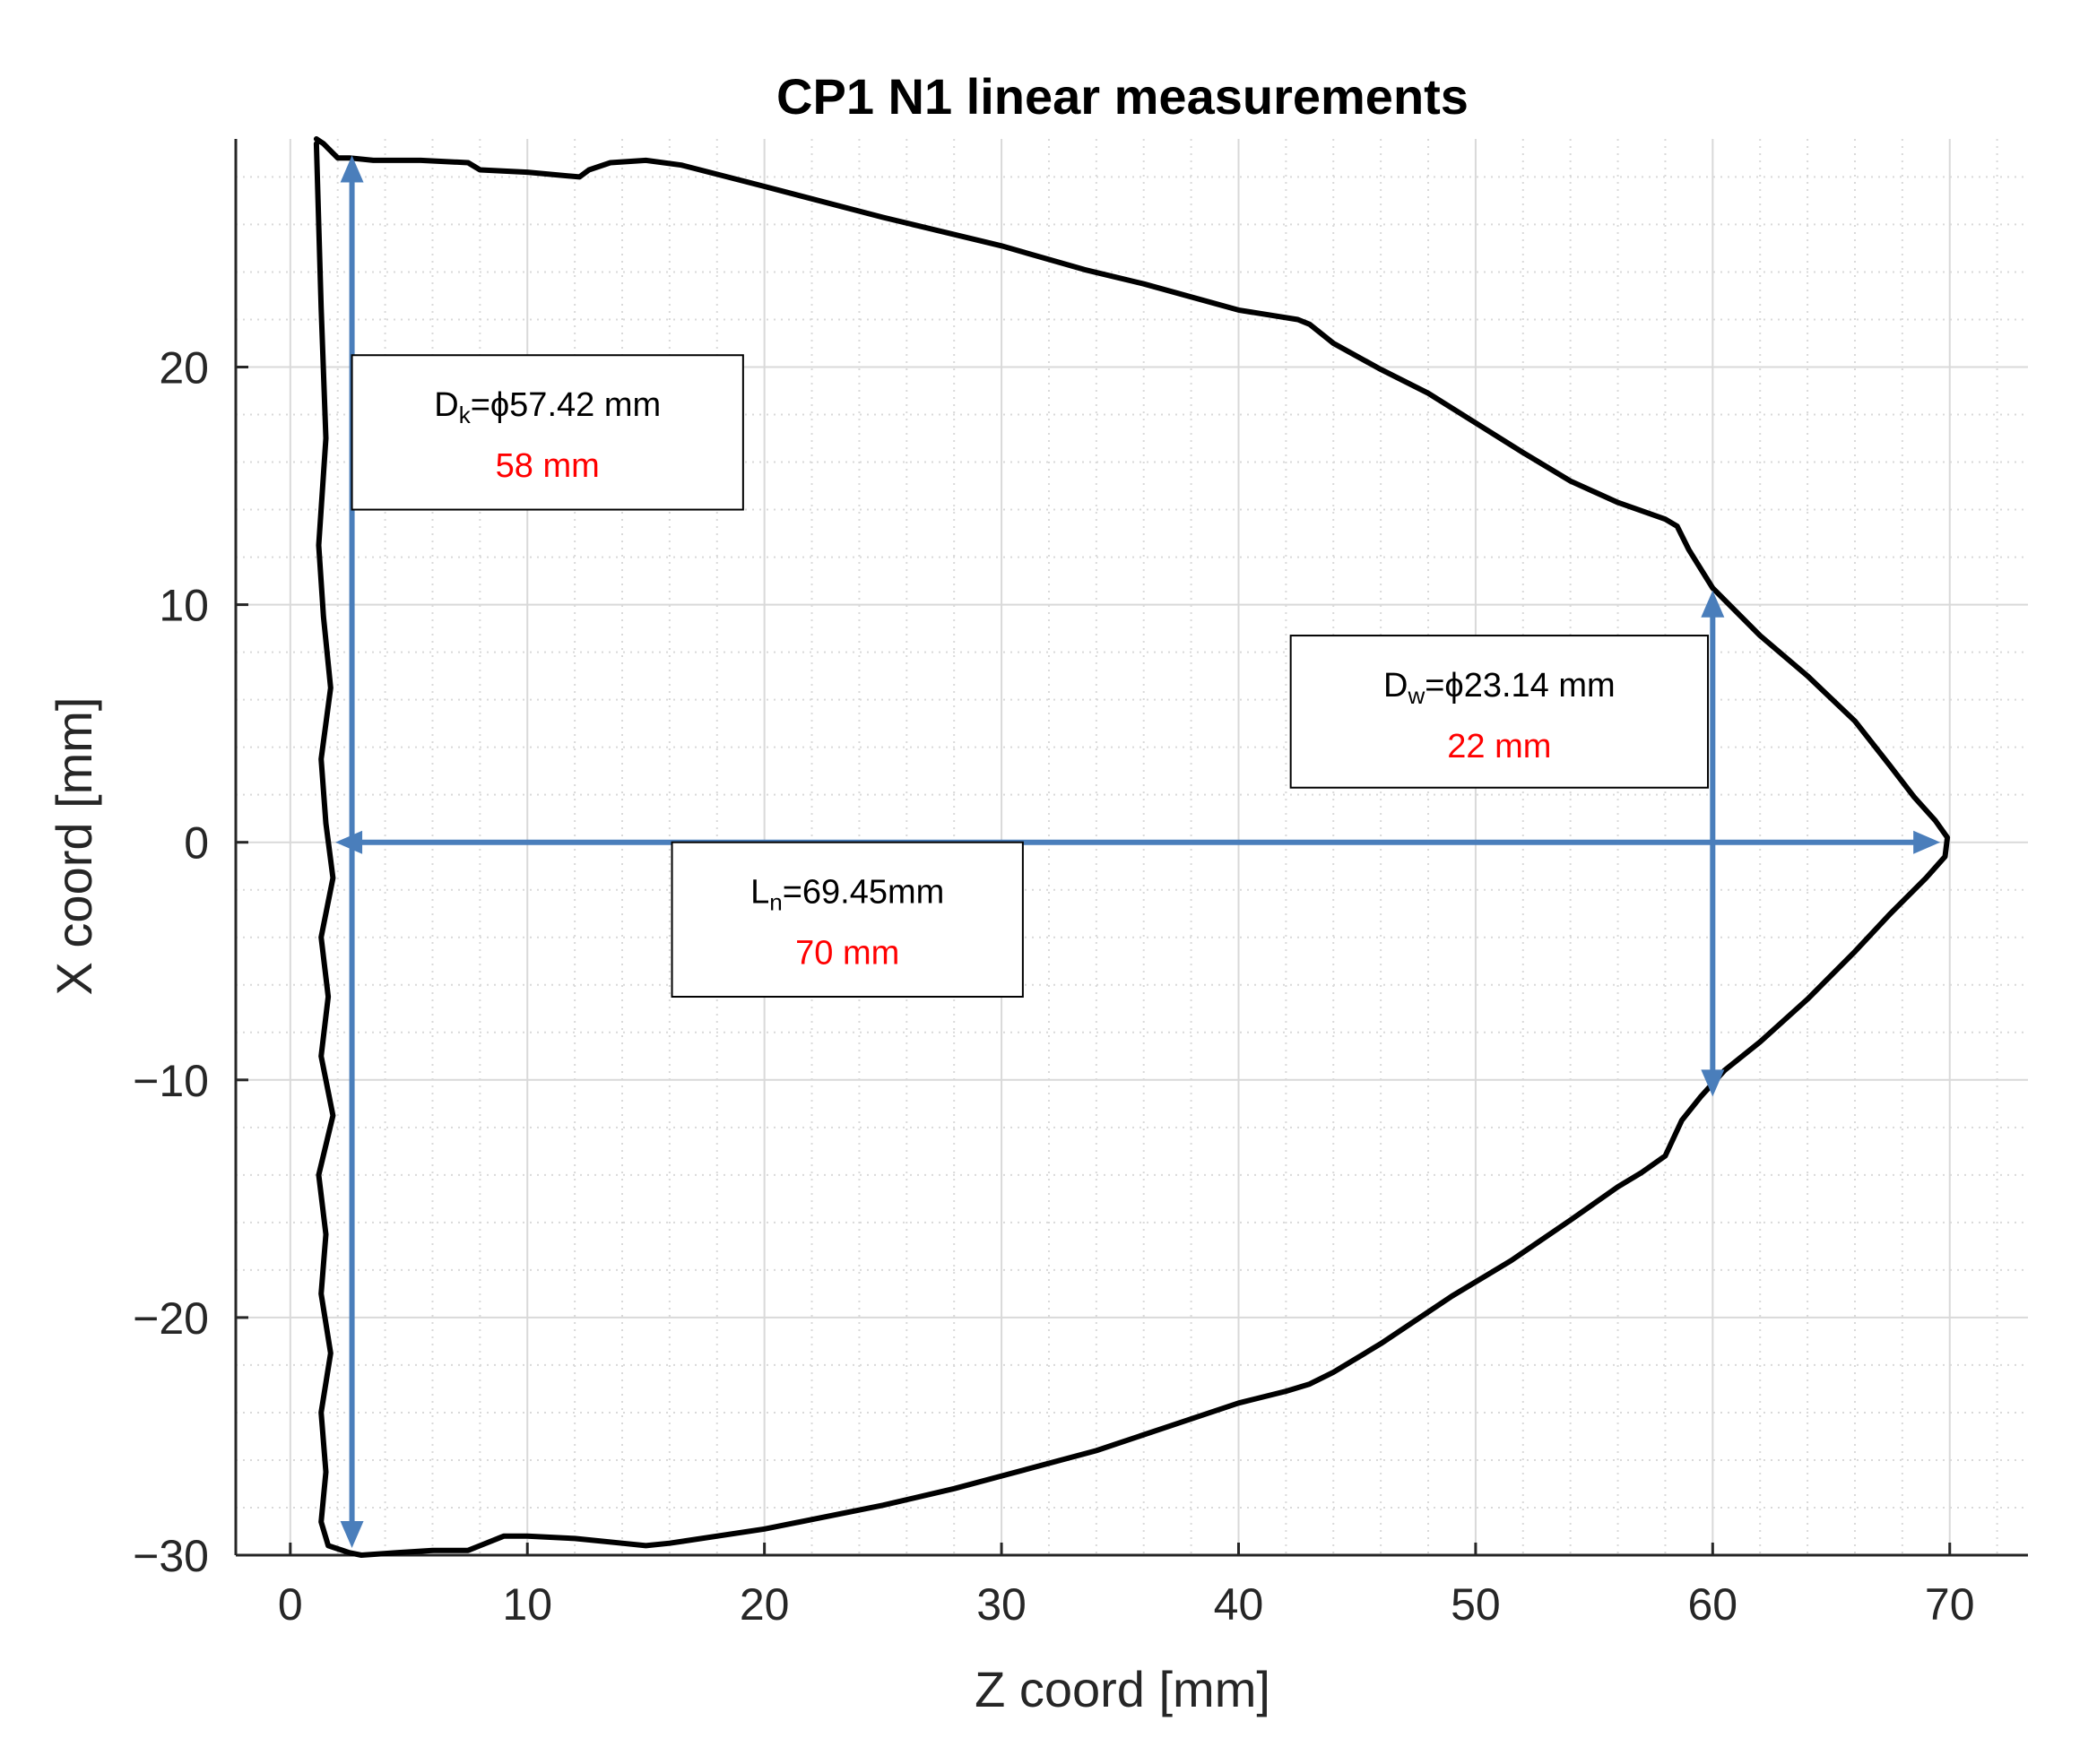 This screenshot has width=2097, height=1764. Describe the element at coordinates (171, 1081) in the screenshot. I see `y-tick-label: −10` at that location.